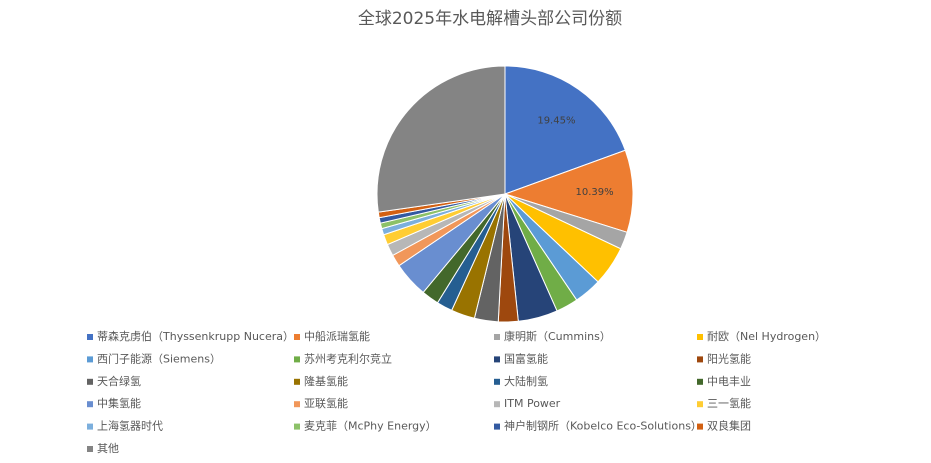 The height and width of the screenshot is (463, 931). Describe the element at coordinates (556, 121) in the screenshot. I see `data-label: 19.45%` at that location.